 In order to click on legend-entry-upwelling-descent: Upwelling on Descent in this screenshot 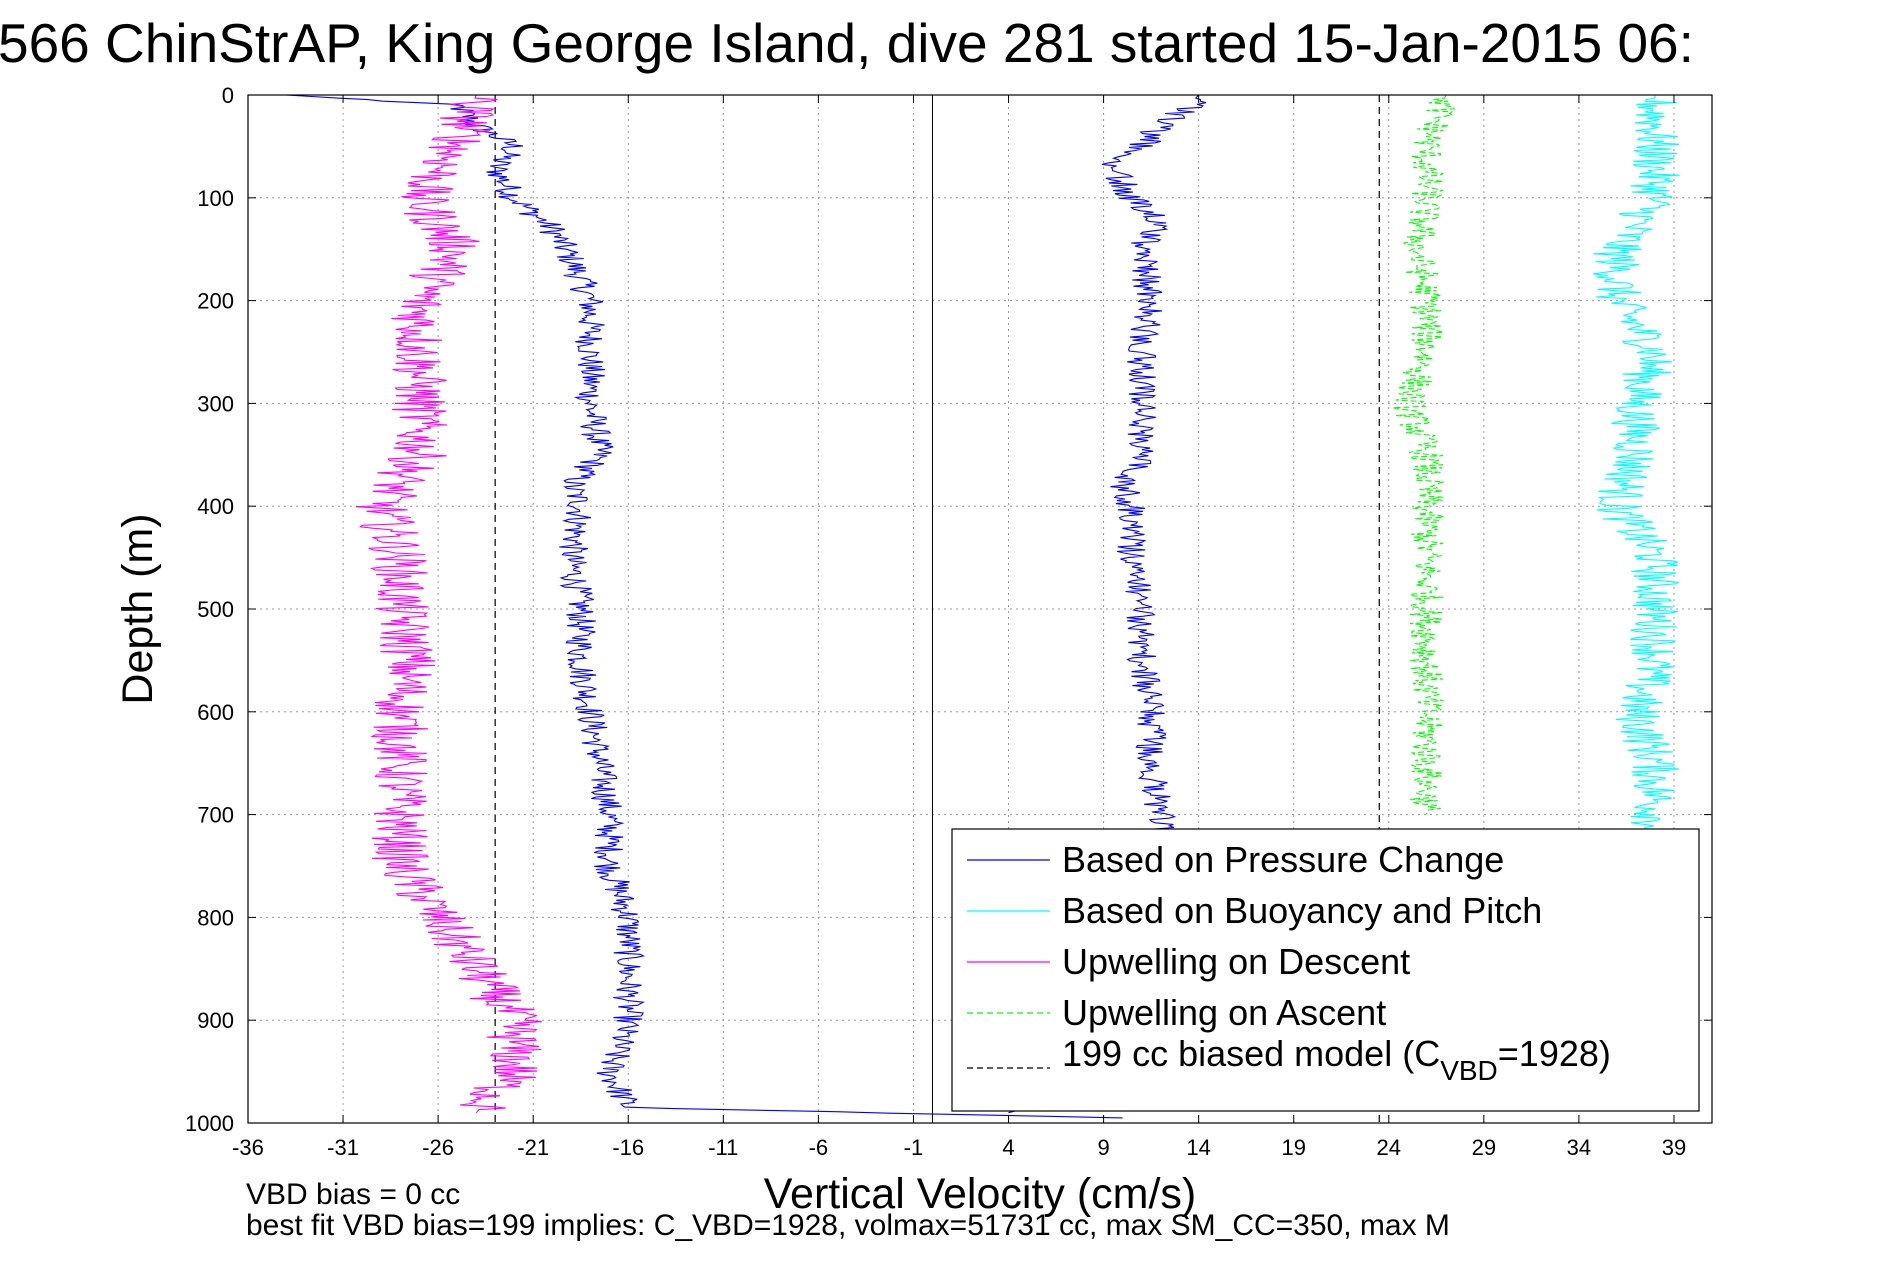, I will do `click(1236, 961)`.